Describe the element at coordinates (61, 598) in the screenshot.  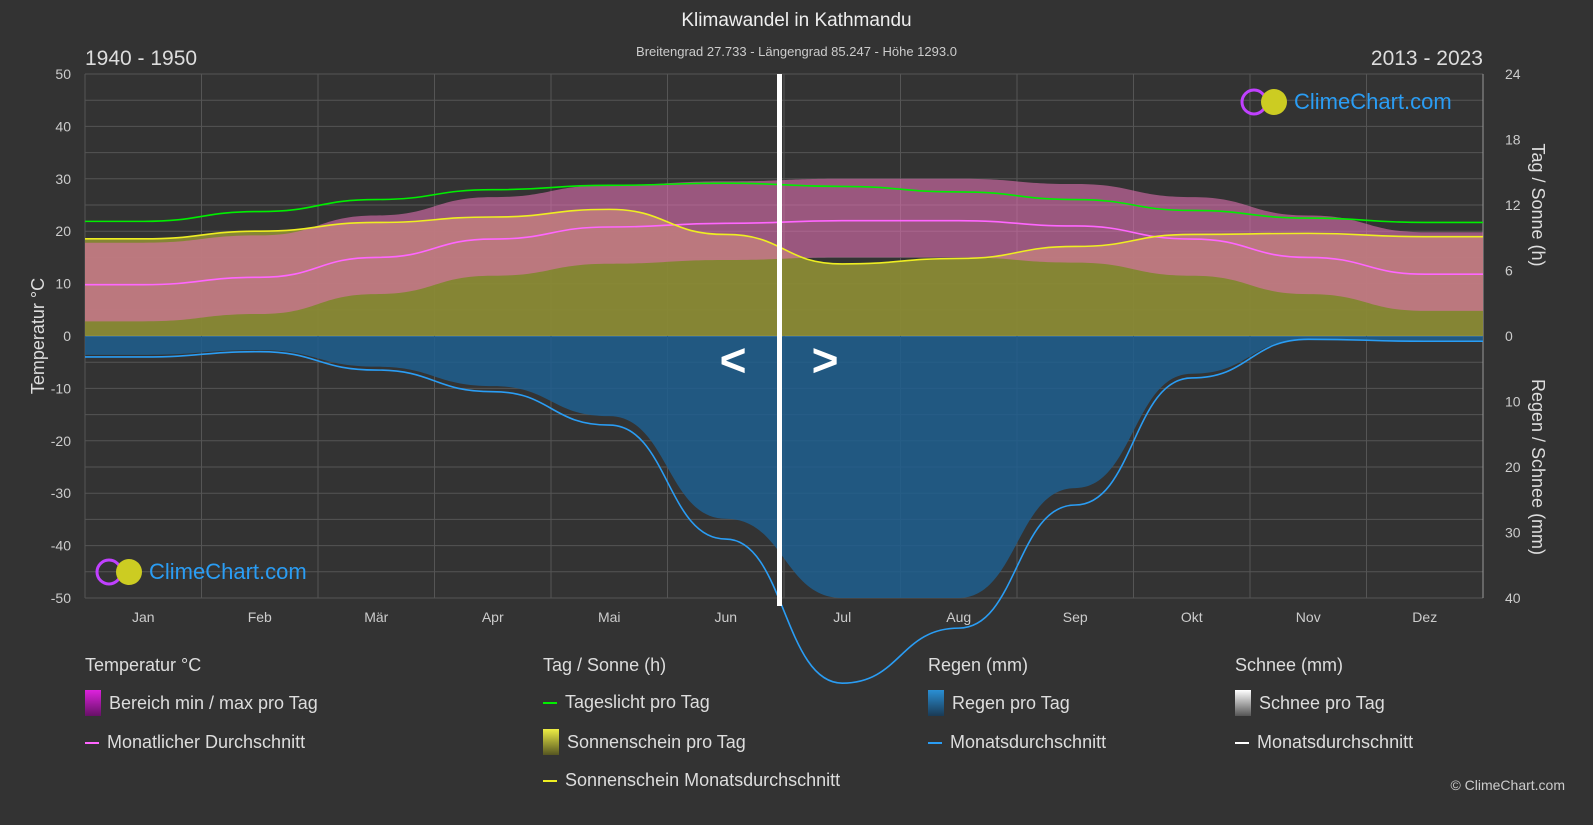
I see `left-tick-label: -50` at that location.